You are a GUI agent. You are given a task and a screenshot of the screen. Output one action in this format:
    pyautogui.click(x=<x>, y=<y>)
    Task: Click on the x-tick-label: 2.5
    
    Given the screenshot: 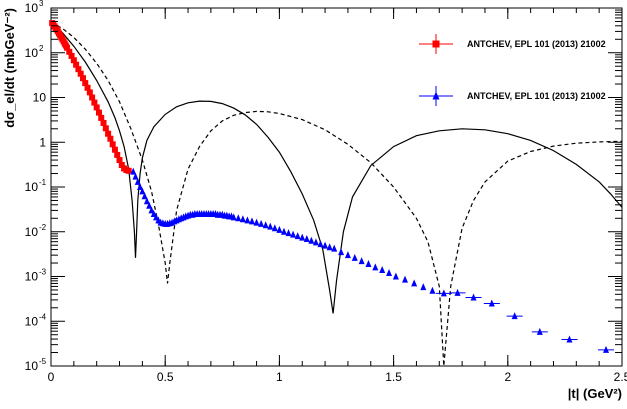 What is the action you would take?
    pyautogui.click(x=620, y=377)
    